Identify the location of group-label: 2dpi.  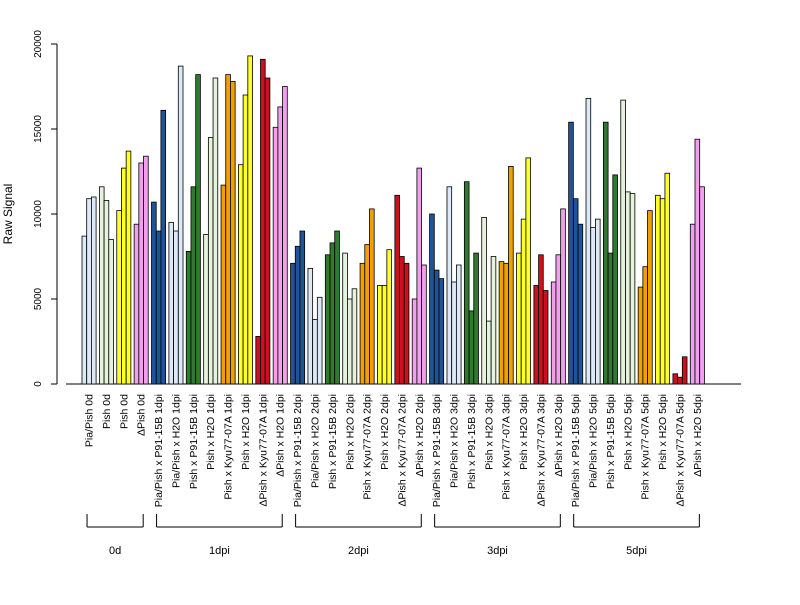
(358, 551).